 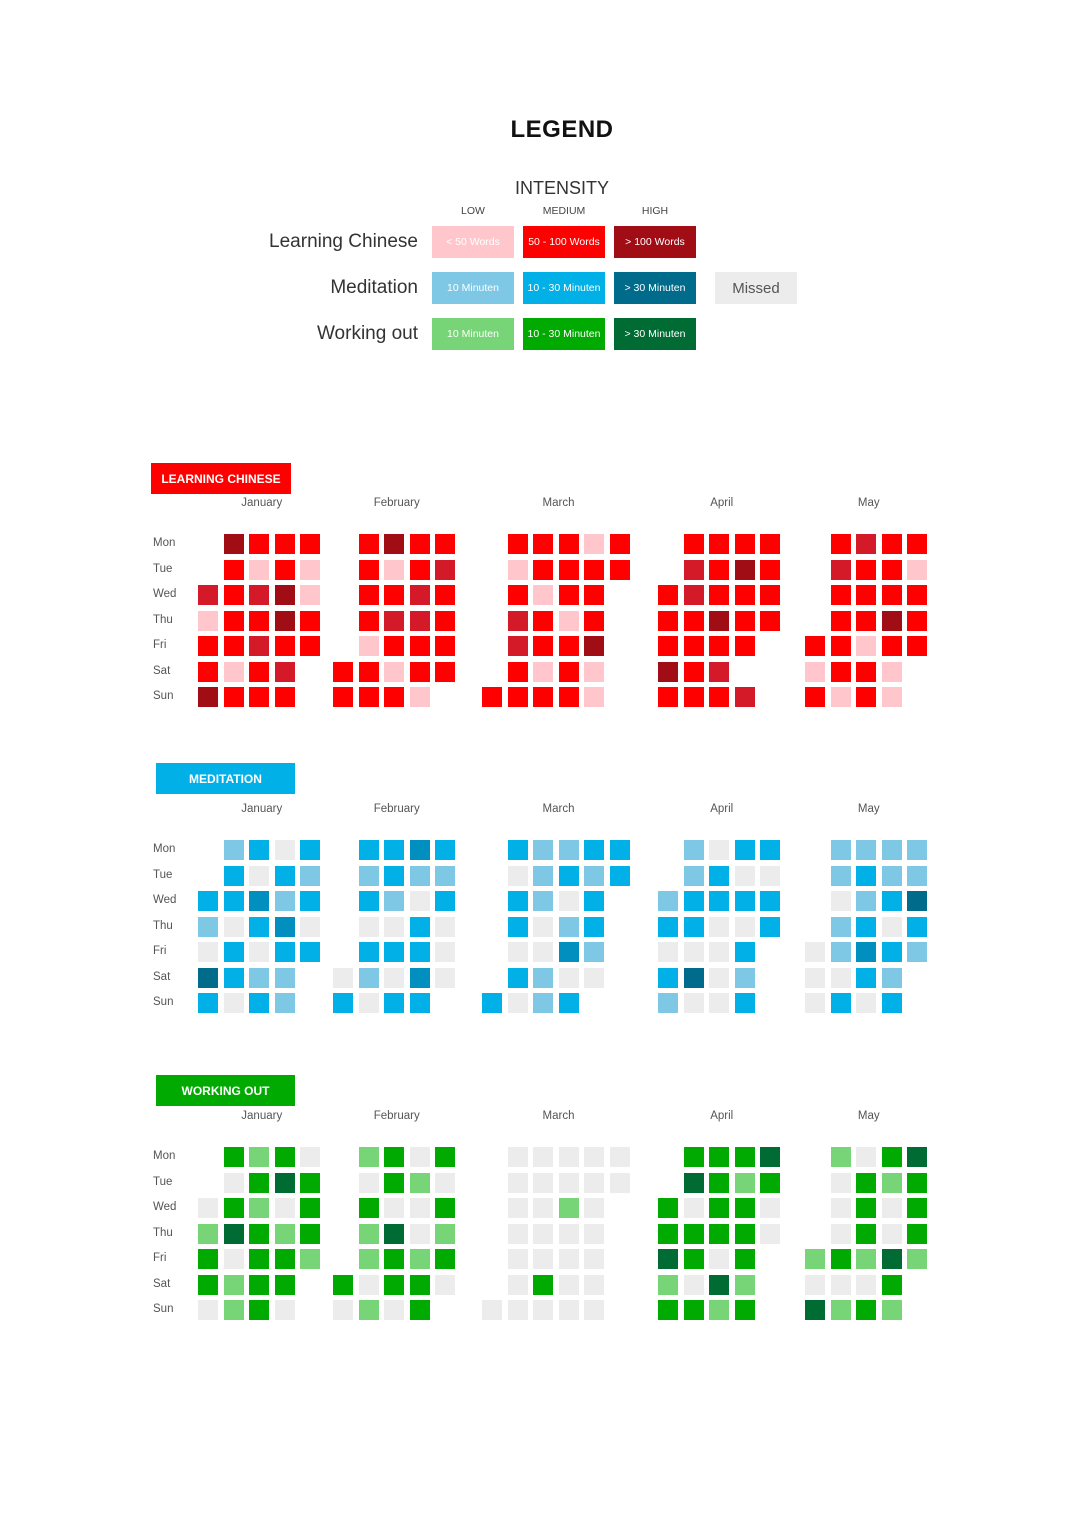 What do you see at coordinates (562, 129) in the screenshot?
I see `legend-title: LEGEND` at bounding box center [562, 129].